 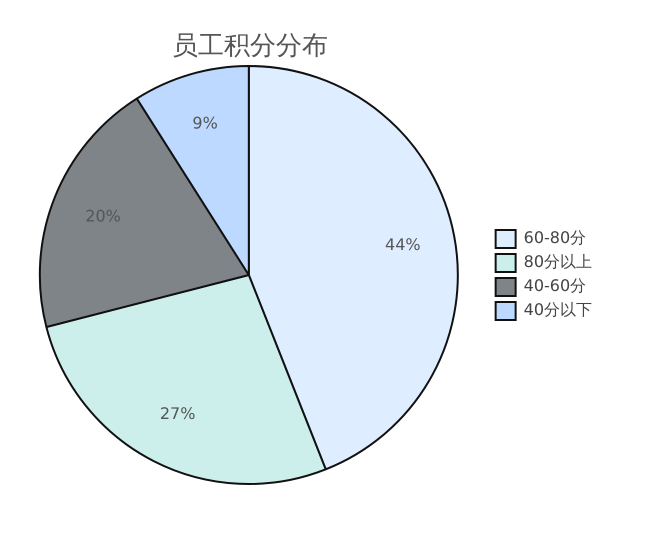 I want to click on data-label: 9%, so click(x=205, y=123).